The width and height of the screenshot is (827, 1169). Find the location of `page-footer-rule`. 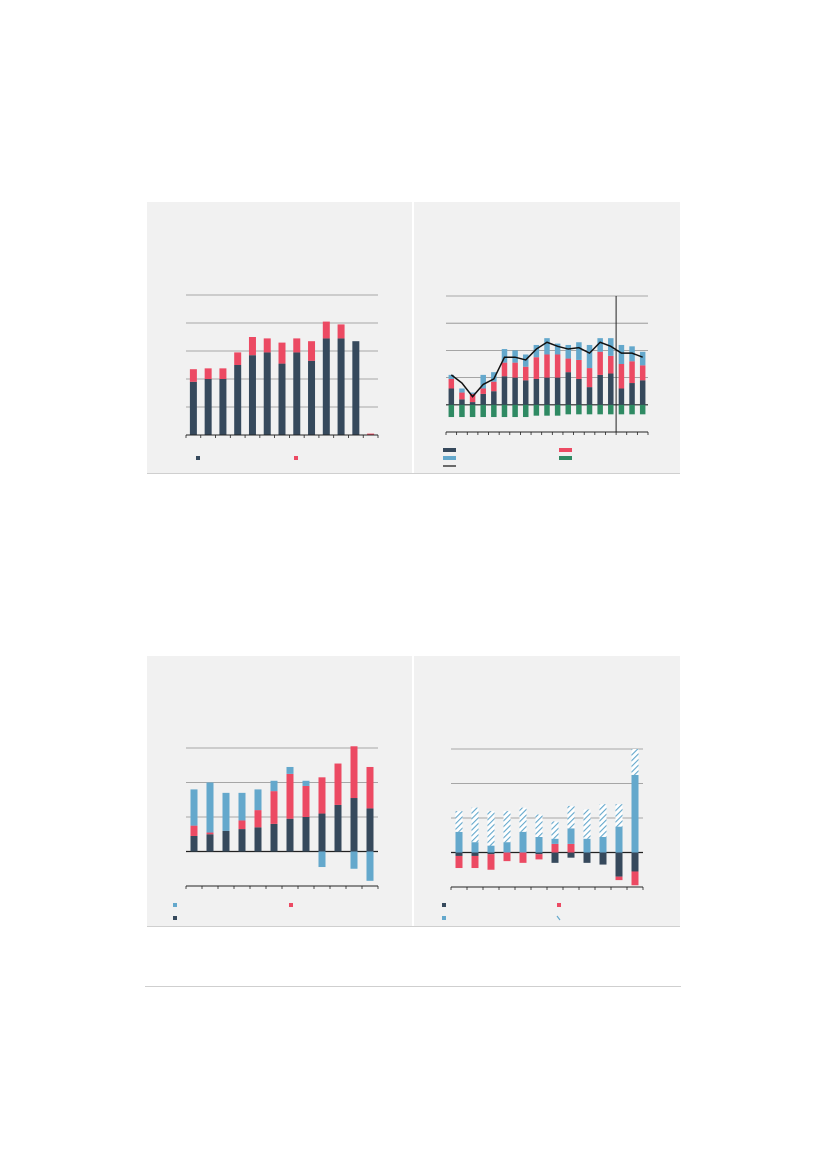

page-footer-rule is located at coordinates (413, 986).